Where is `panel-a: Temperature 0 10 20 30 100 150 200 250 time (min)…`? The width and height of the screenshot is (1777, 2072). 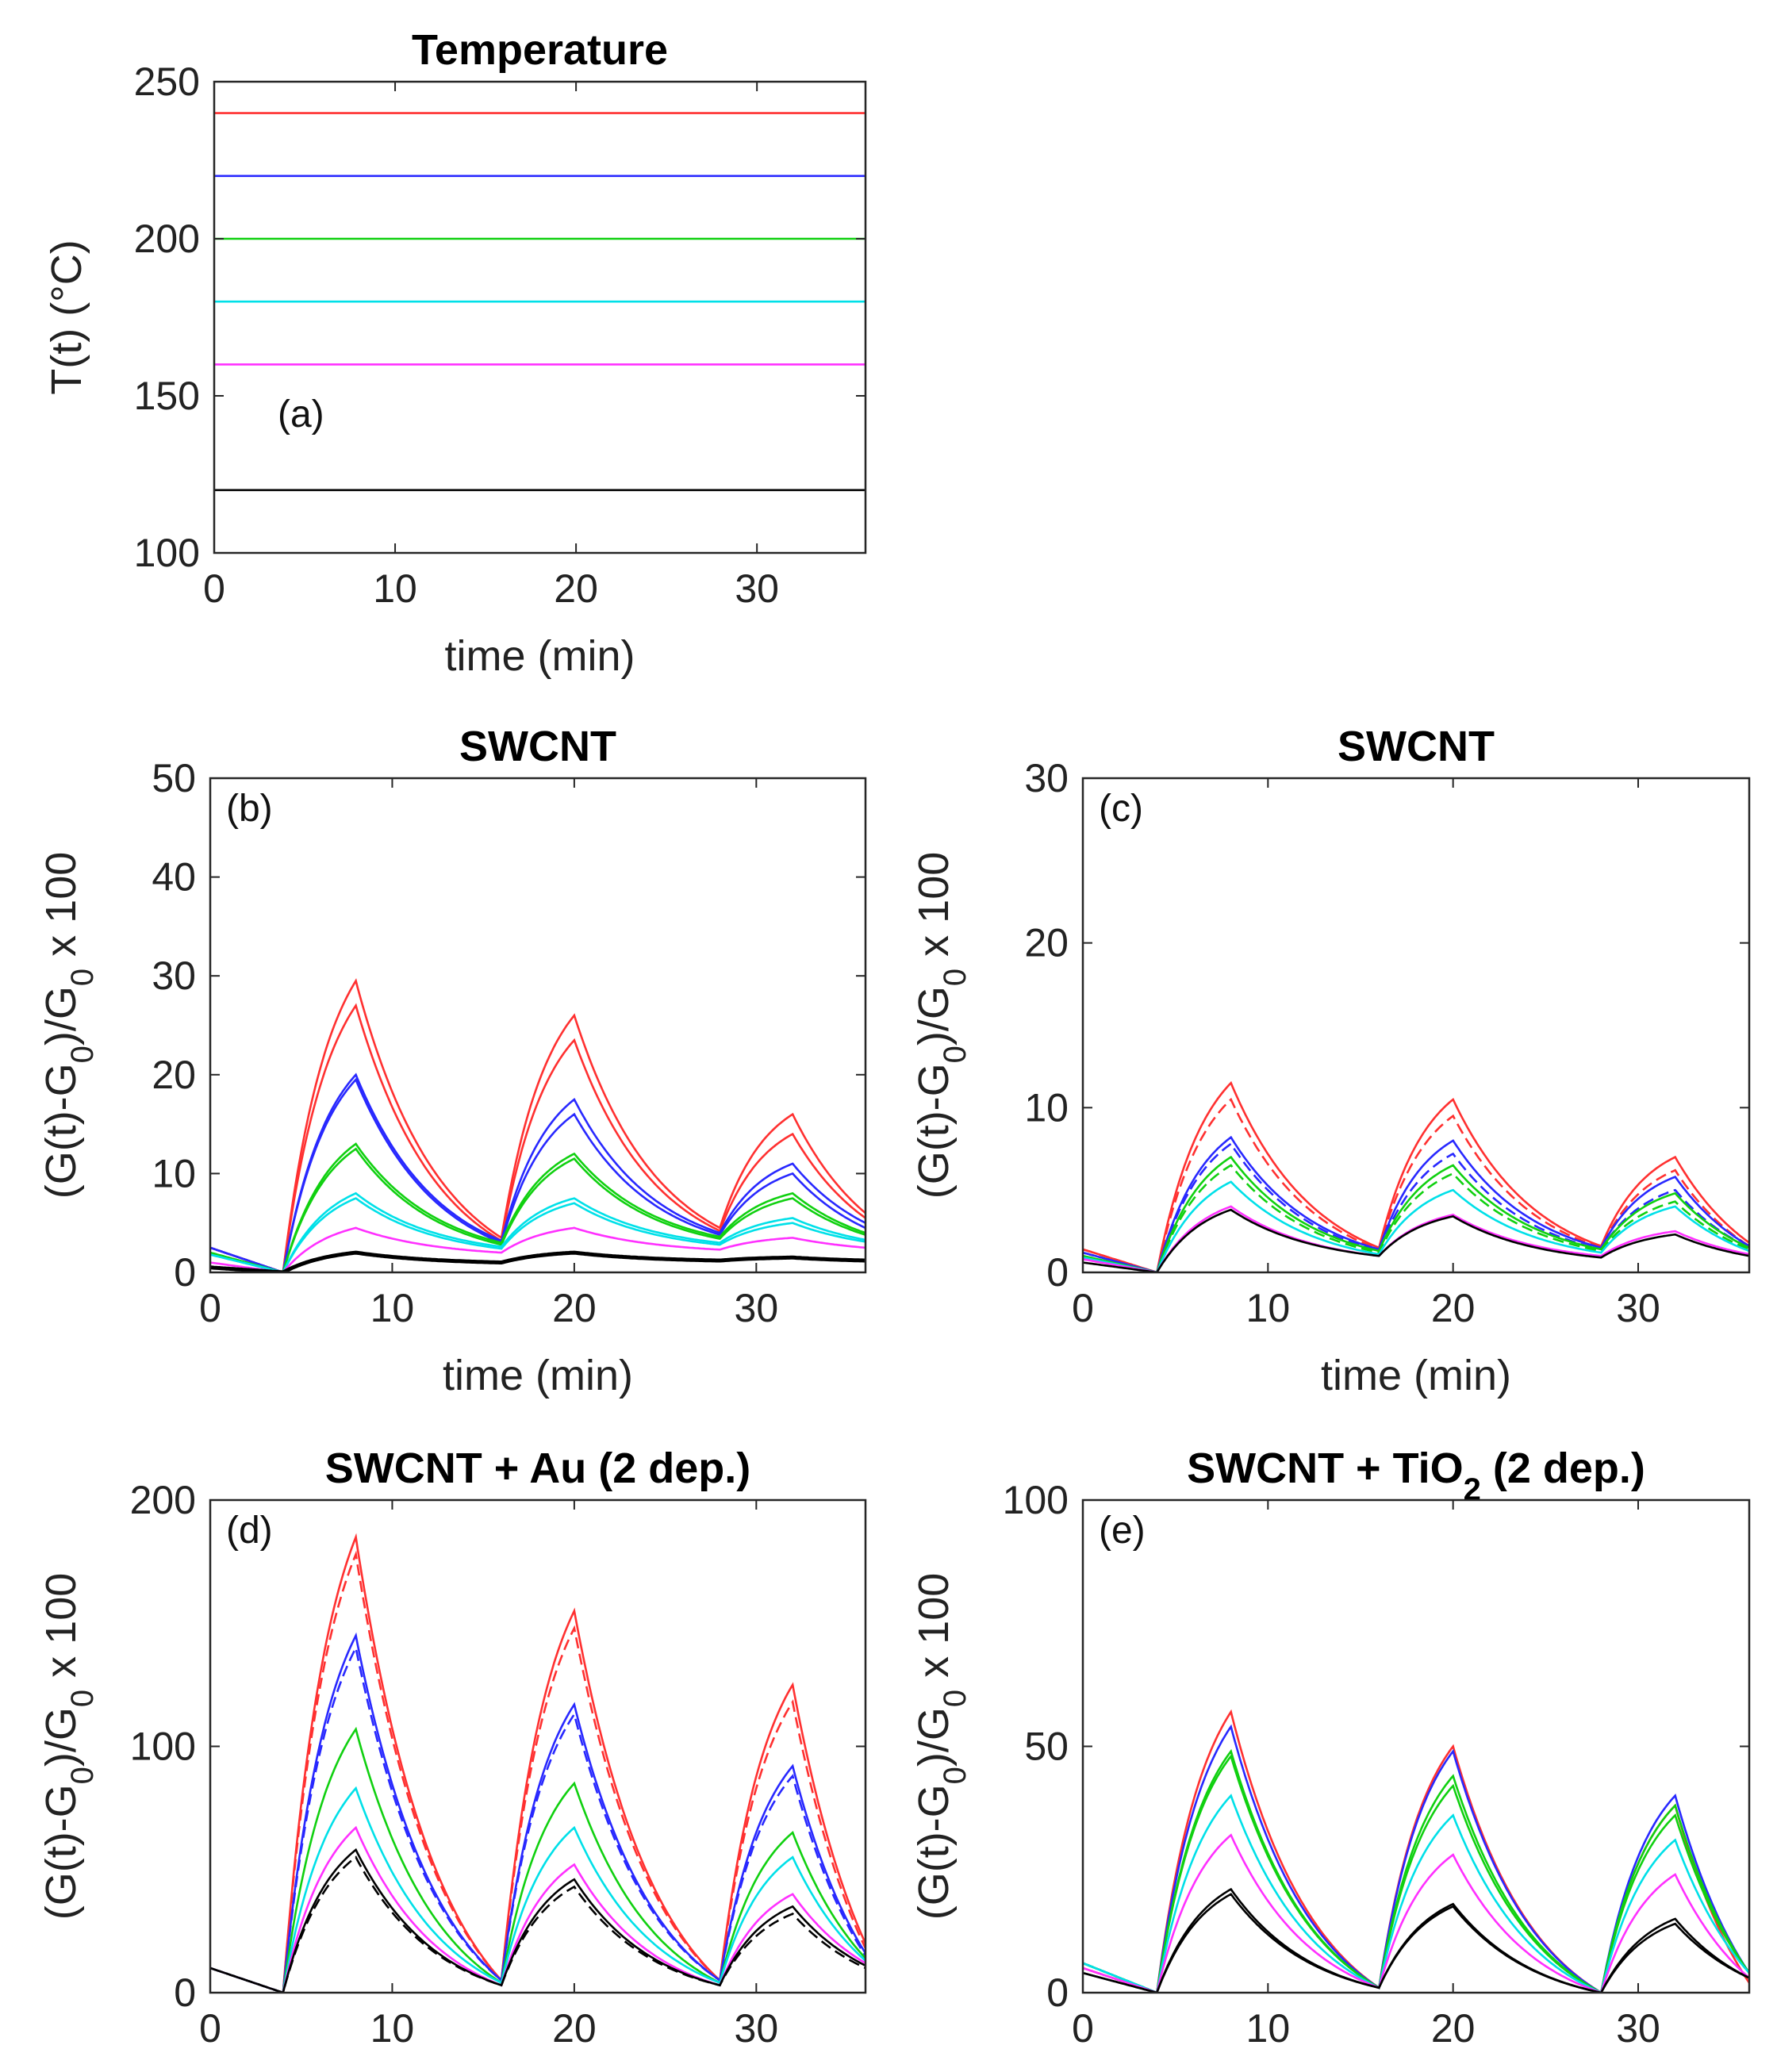 panel-a: Temperature 0 10 20 30 100 150 200 250 time (min)… is located at coordinates (455, 353).